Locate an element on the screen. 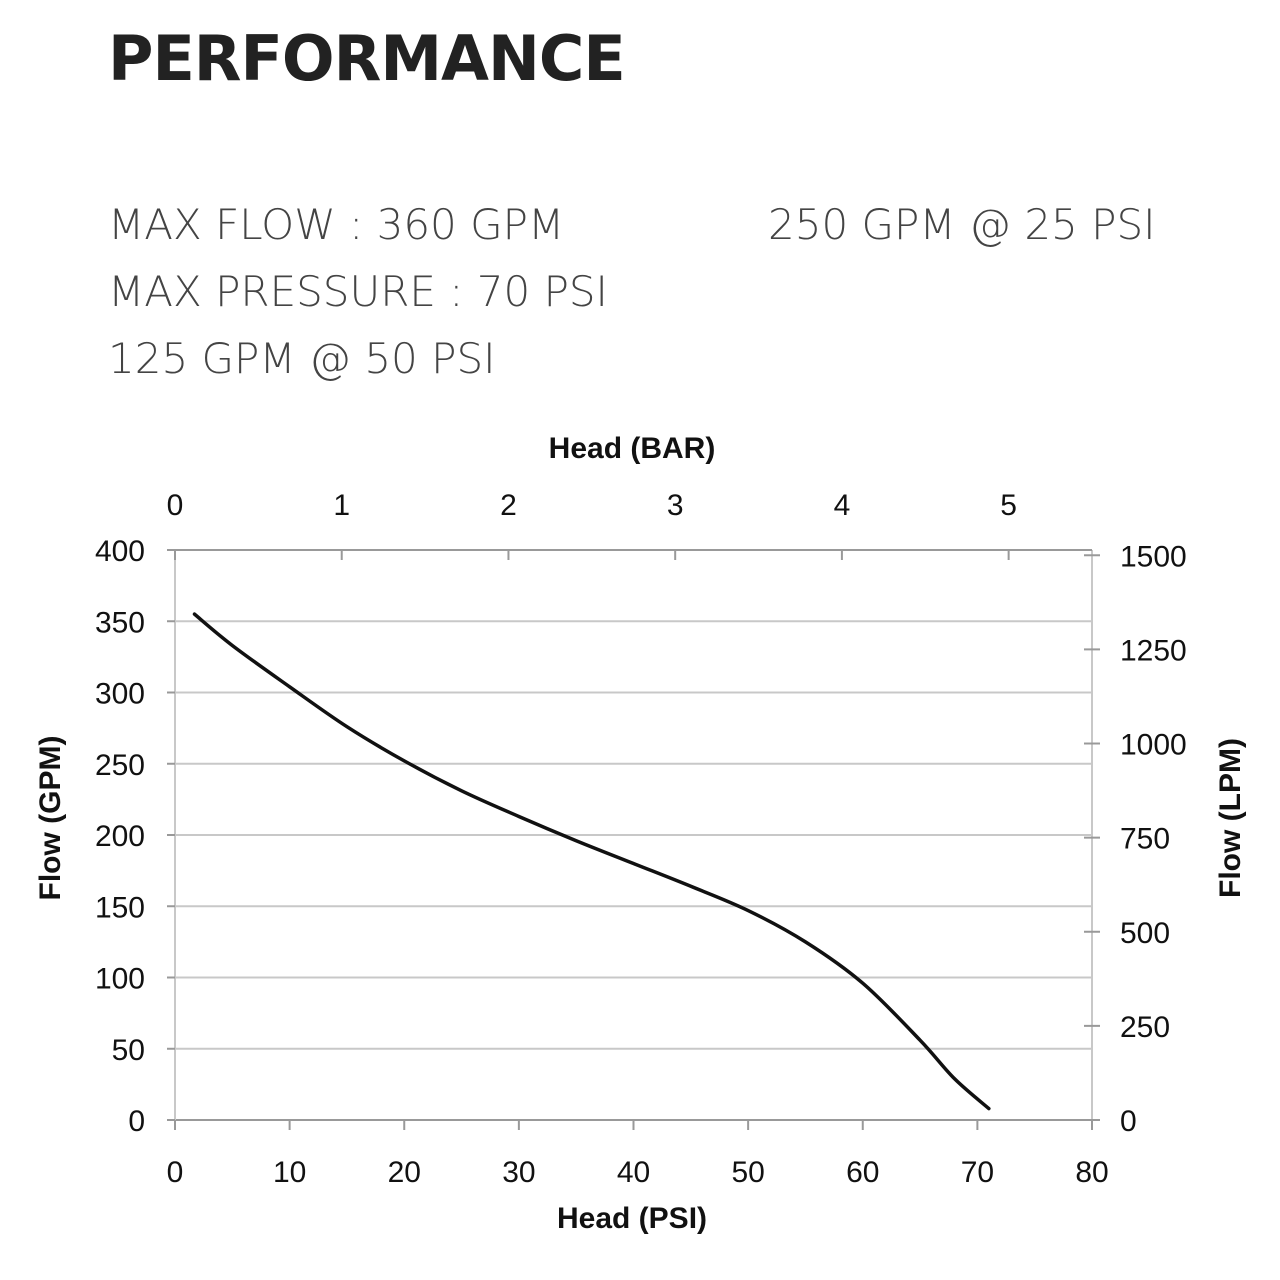  x2-tick-label: 4 is located at coordinates (842, 505).